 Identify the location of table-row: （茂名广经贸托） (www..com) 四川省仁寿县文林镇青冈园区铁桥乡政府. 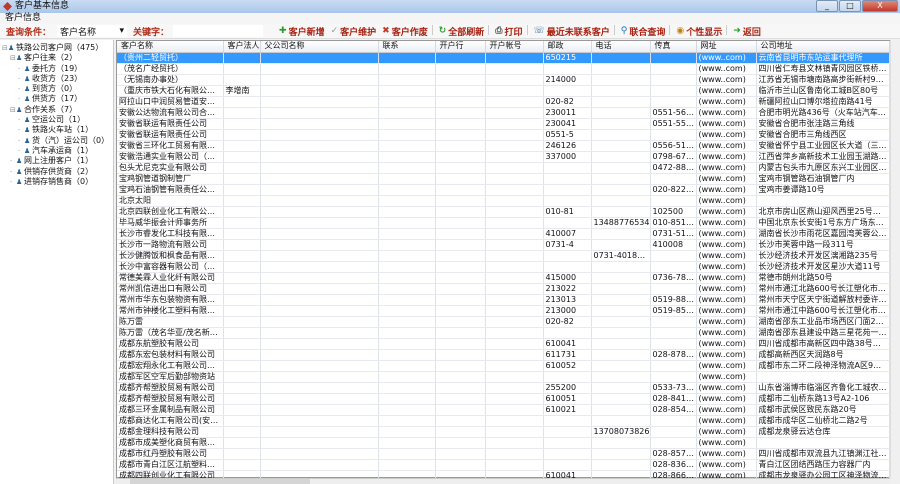
(503, 69).